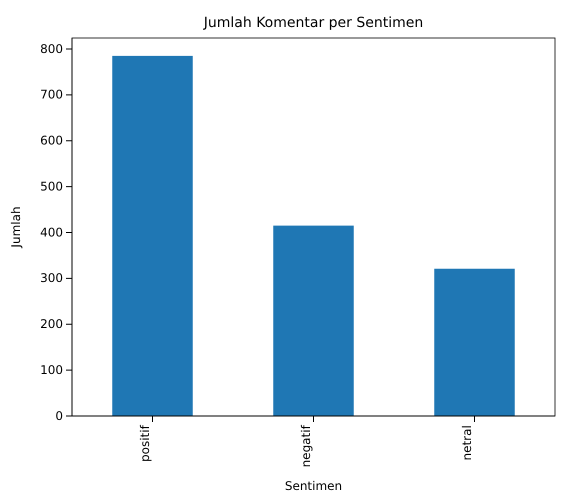 The height and width of the screenshot is (495, 570). What do you see at coordinates (51, 278) in the screenshot?
I see `y-tick-label: 300` at bounding box center [51, 278].